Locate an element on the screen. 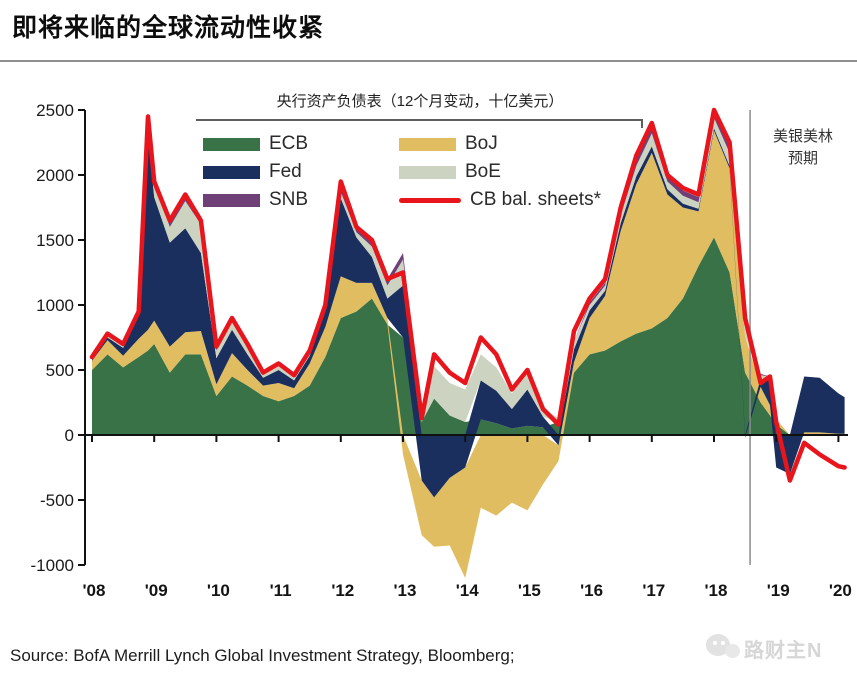  y-tick-label: 1500 is located at coordinates (55, 240).